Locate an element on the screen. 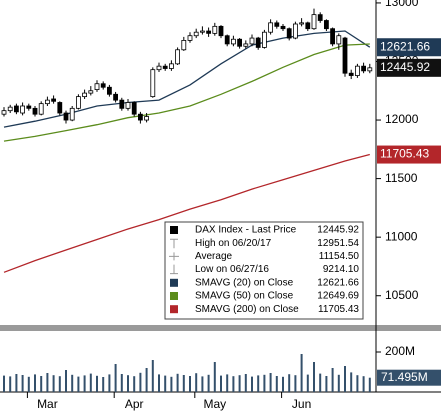 The width and height of the screenshot is (441, 413). volume-tag is located at coordinates (409, 377).